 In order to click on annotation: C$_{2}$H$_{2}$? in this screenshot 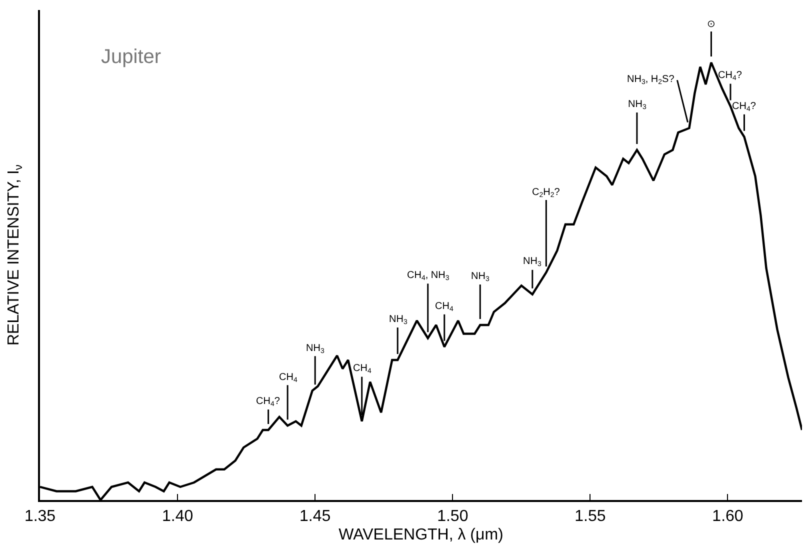, I will do `click(546, 193)`.